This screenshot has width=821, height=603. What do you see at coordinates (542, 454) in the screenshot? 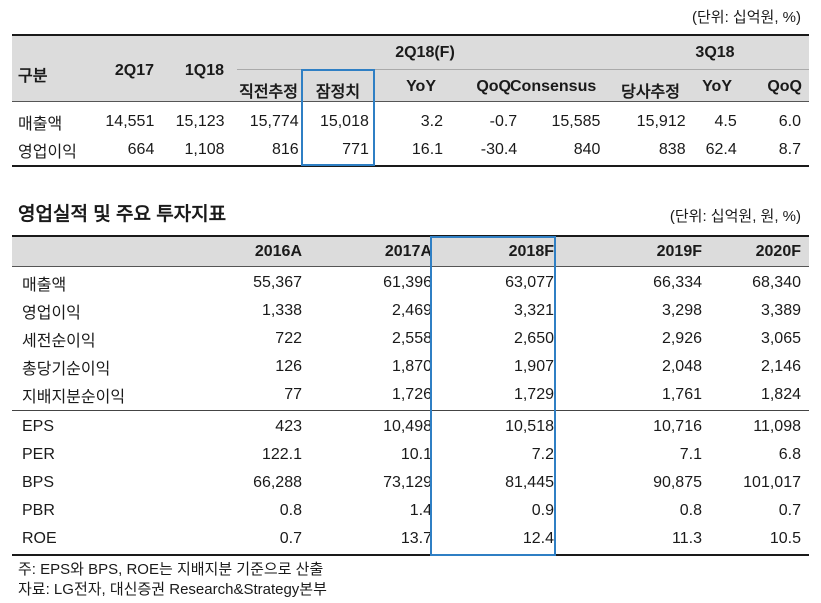
I see `cell: 7.2` at bounding box center [542, 454].